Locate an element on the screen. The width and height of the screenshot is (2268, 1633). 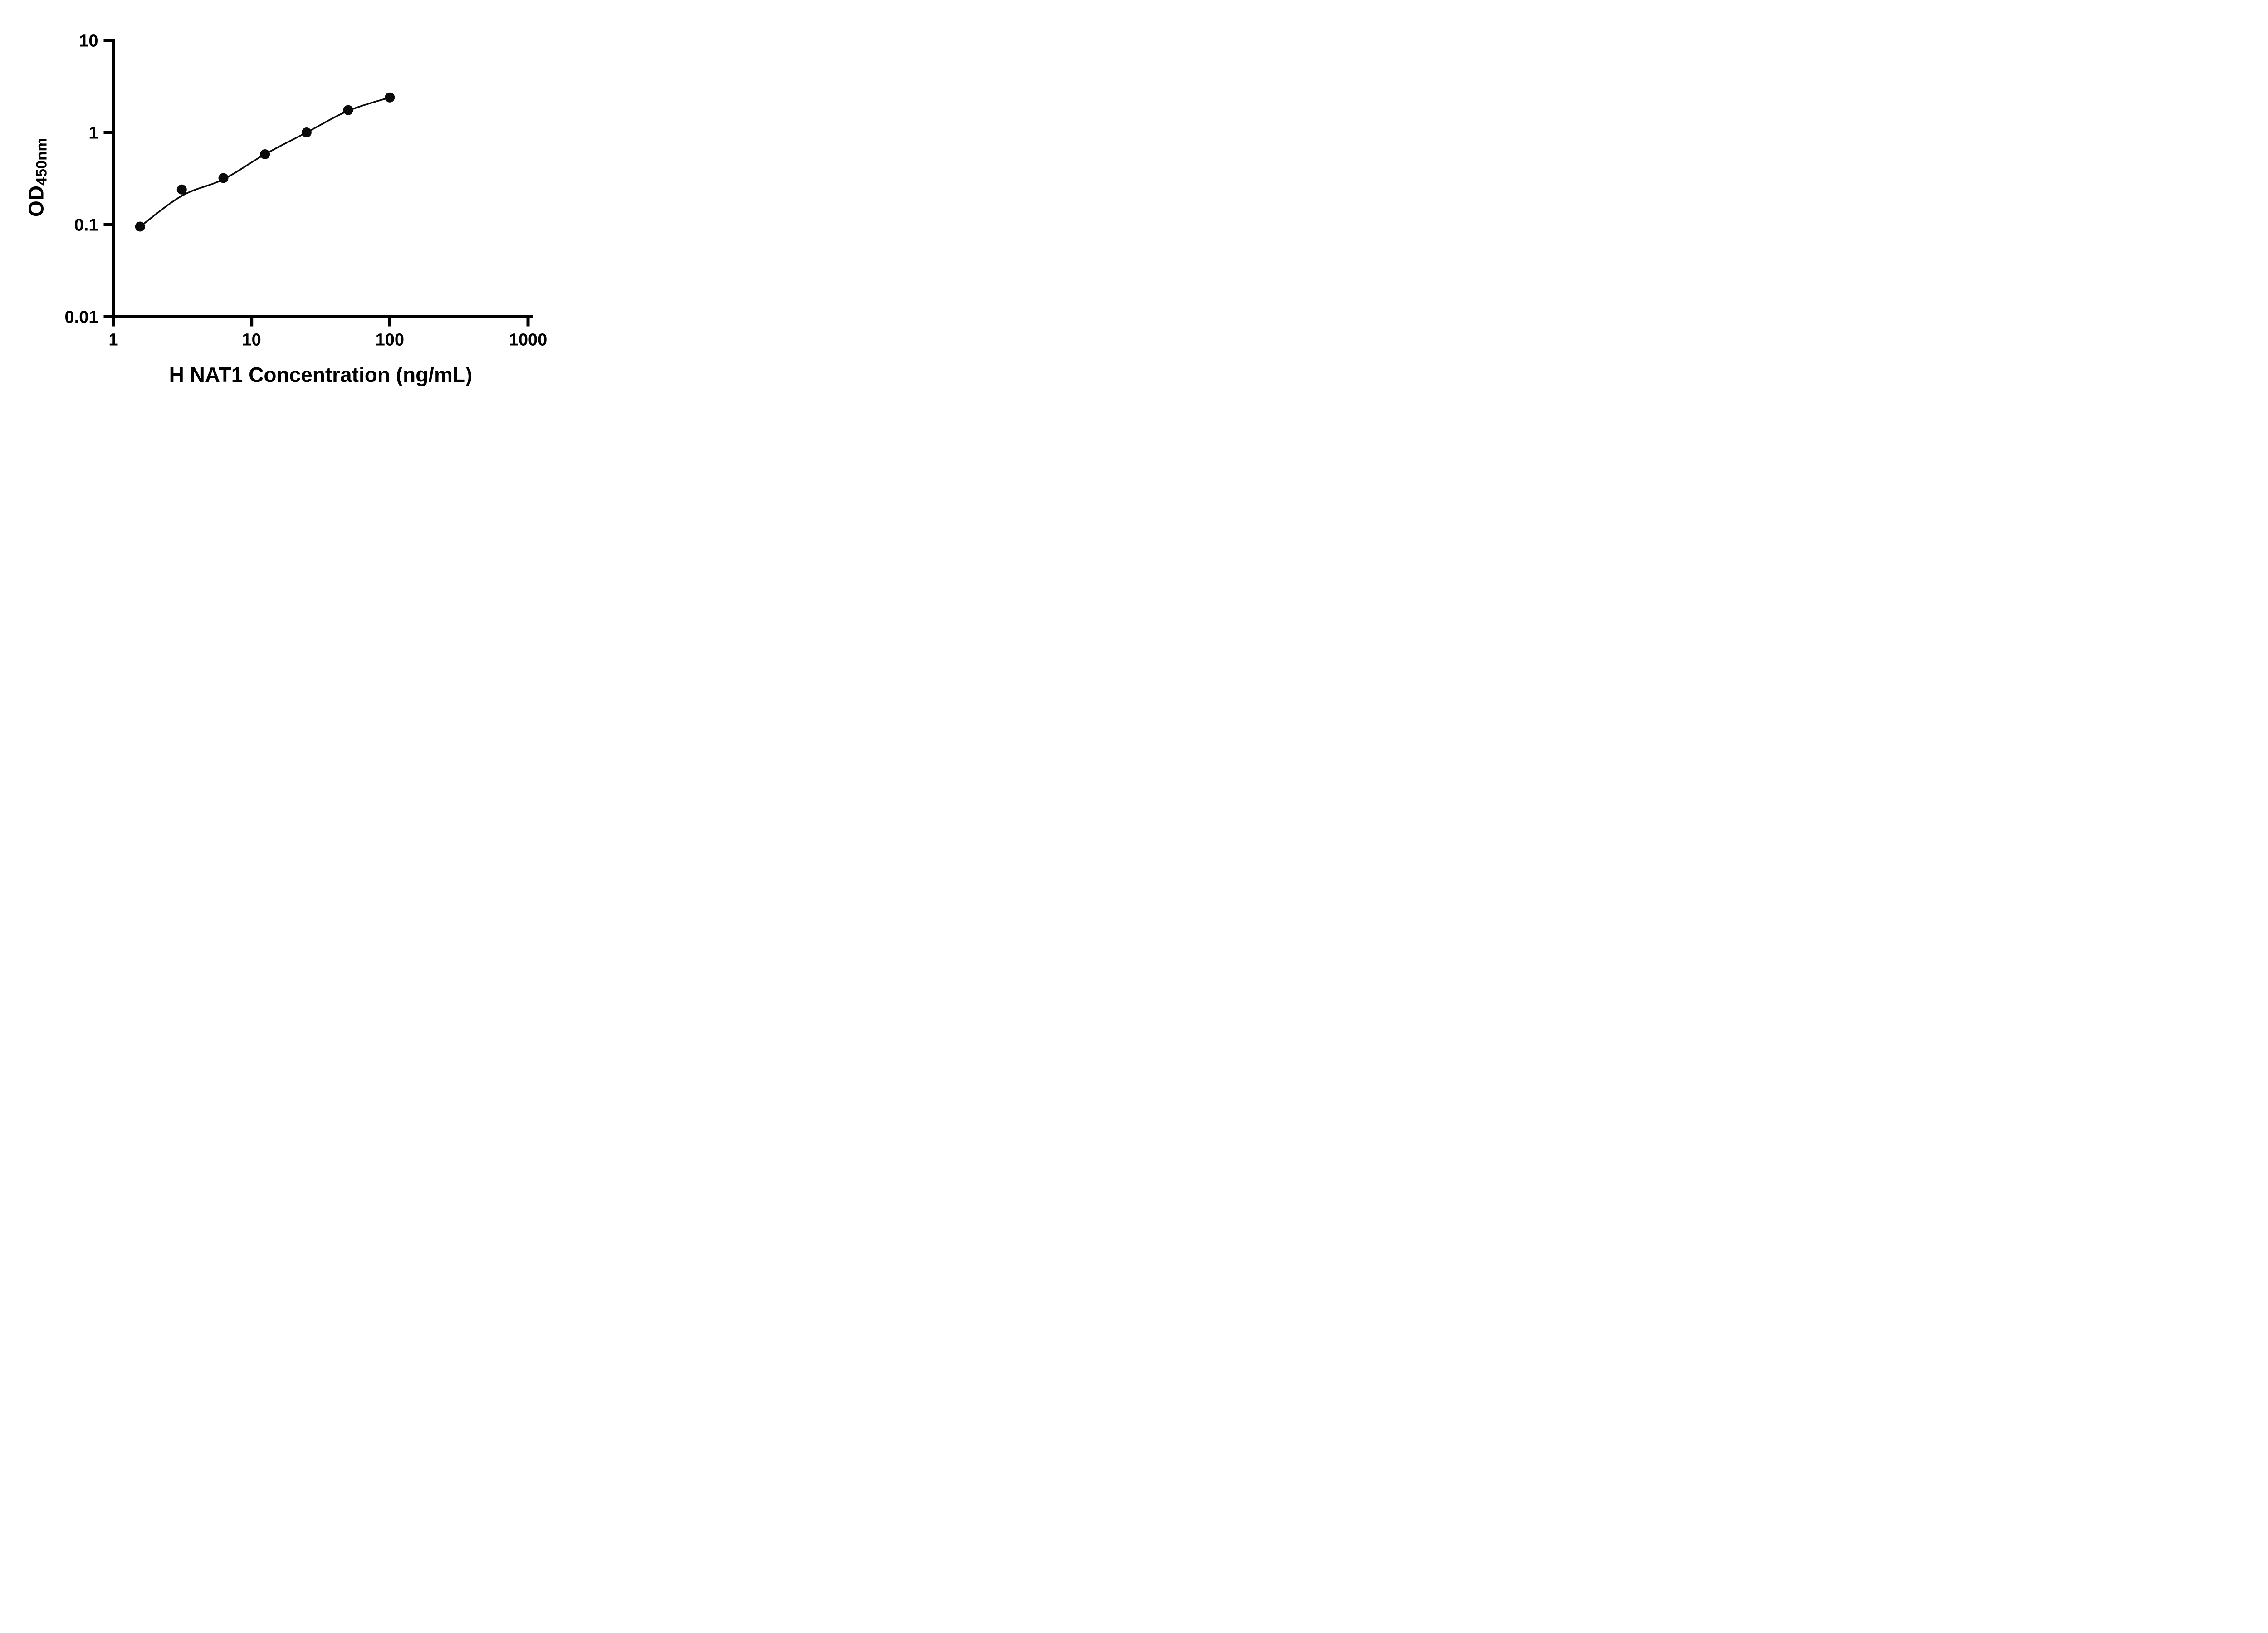
fit-curve-line is located at coordinates (265, 162).